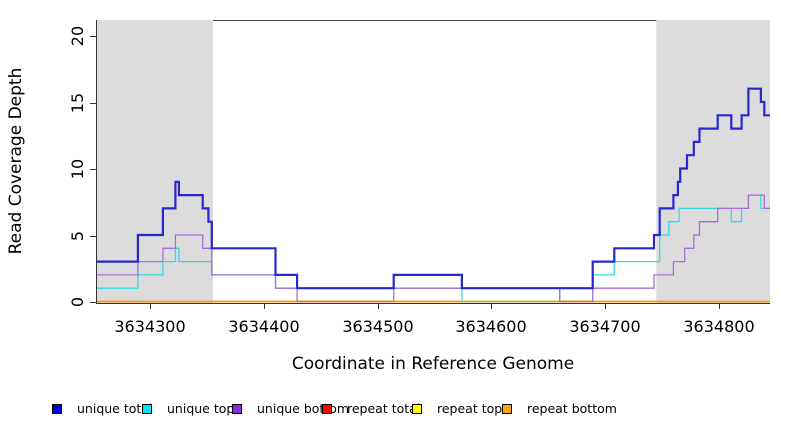  What do you see at coordinates (115, 408) in the screenshot?
I see `legend-label: unique total` at bounding box center [115, 408].